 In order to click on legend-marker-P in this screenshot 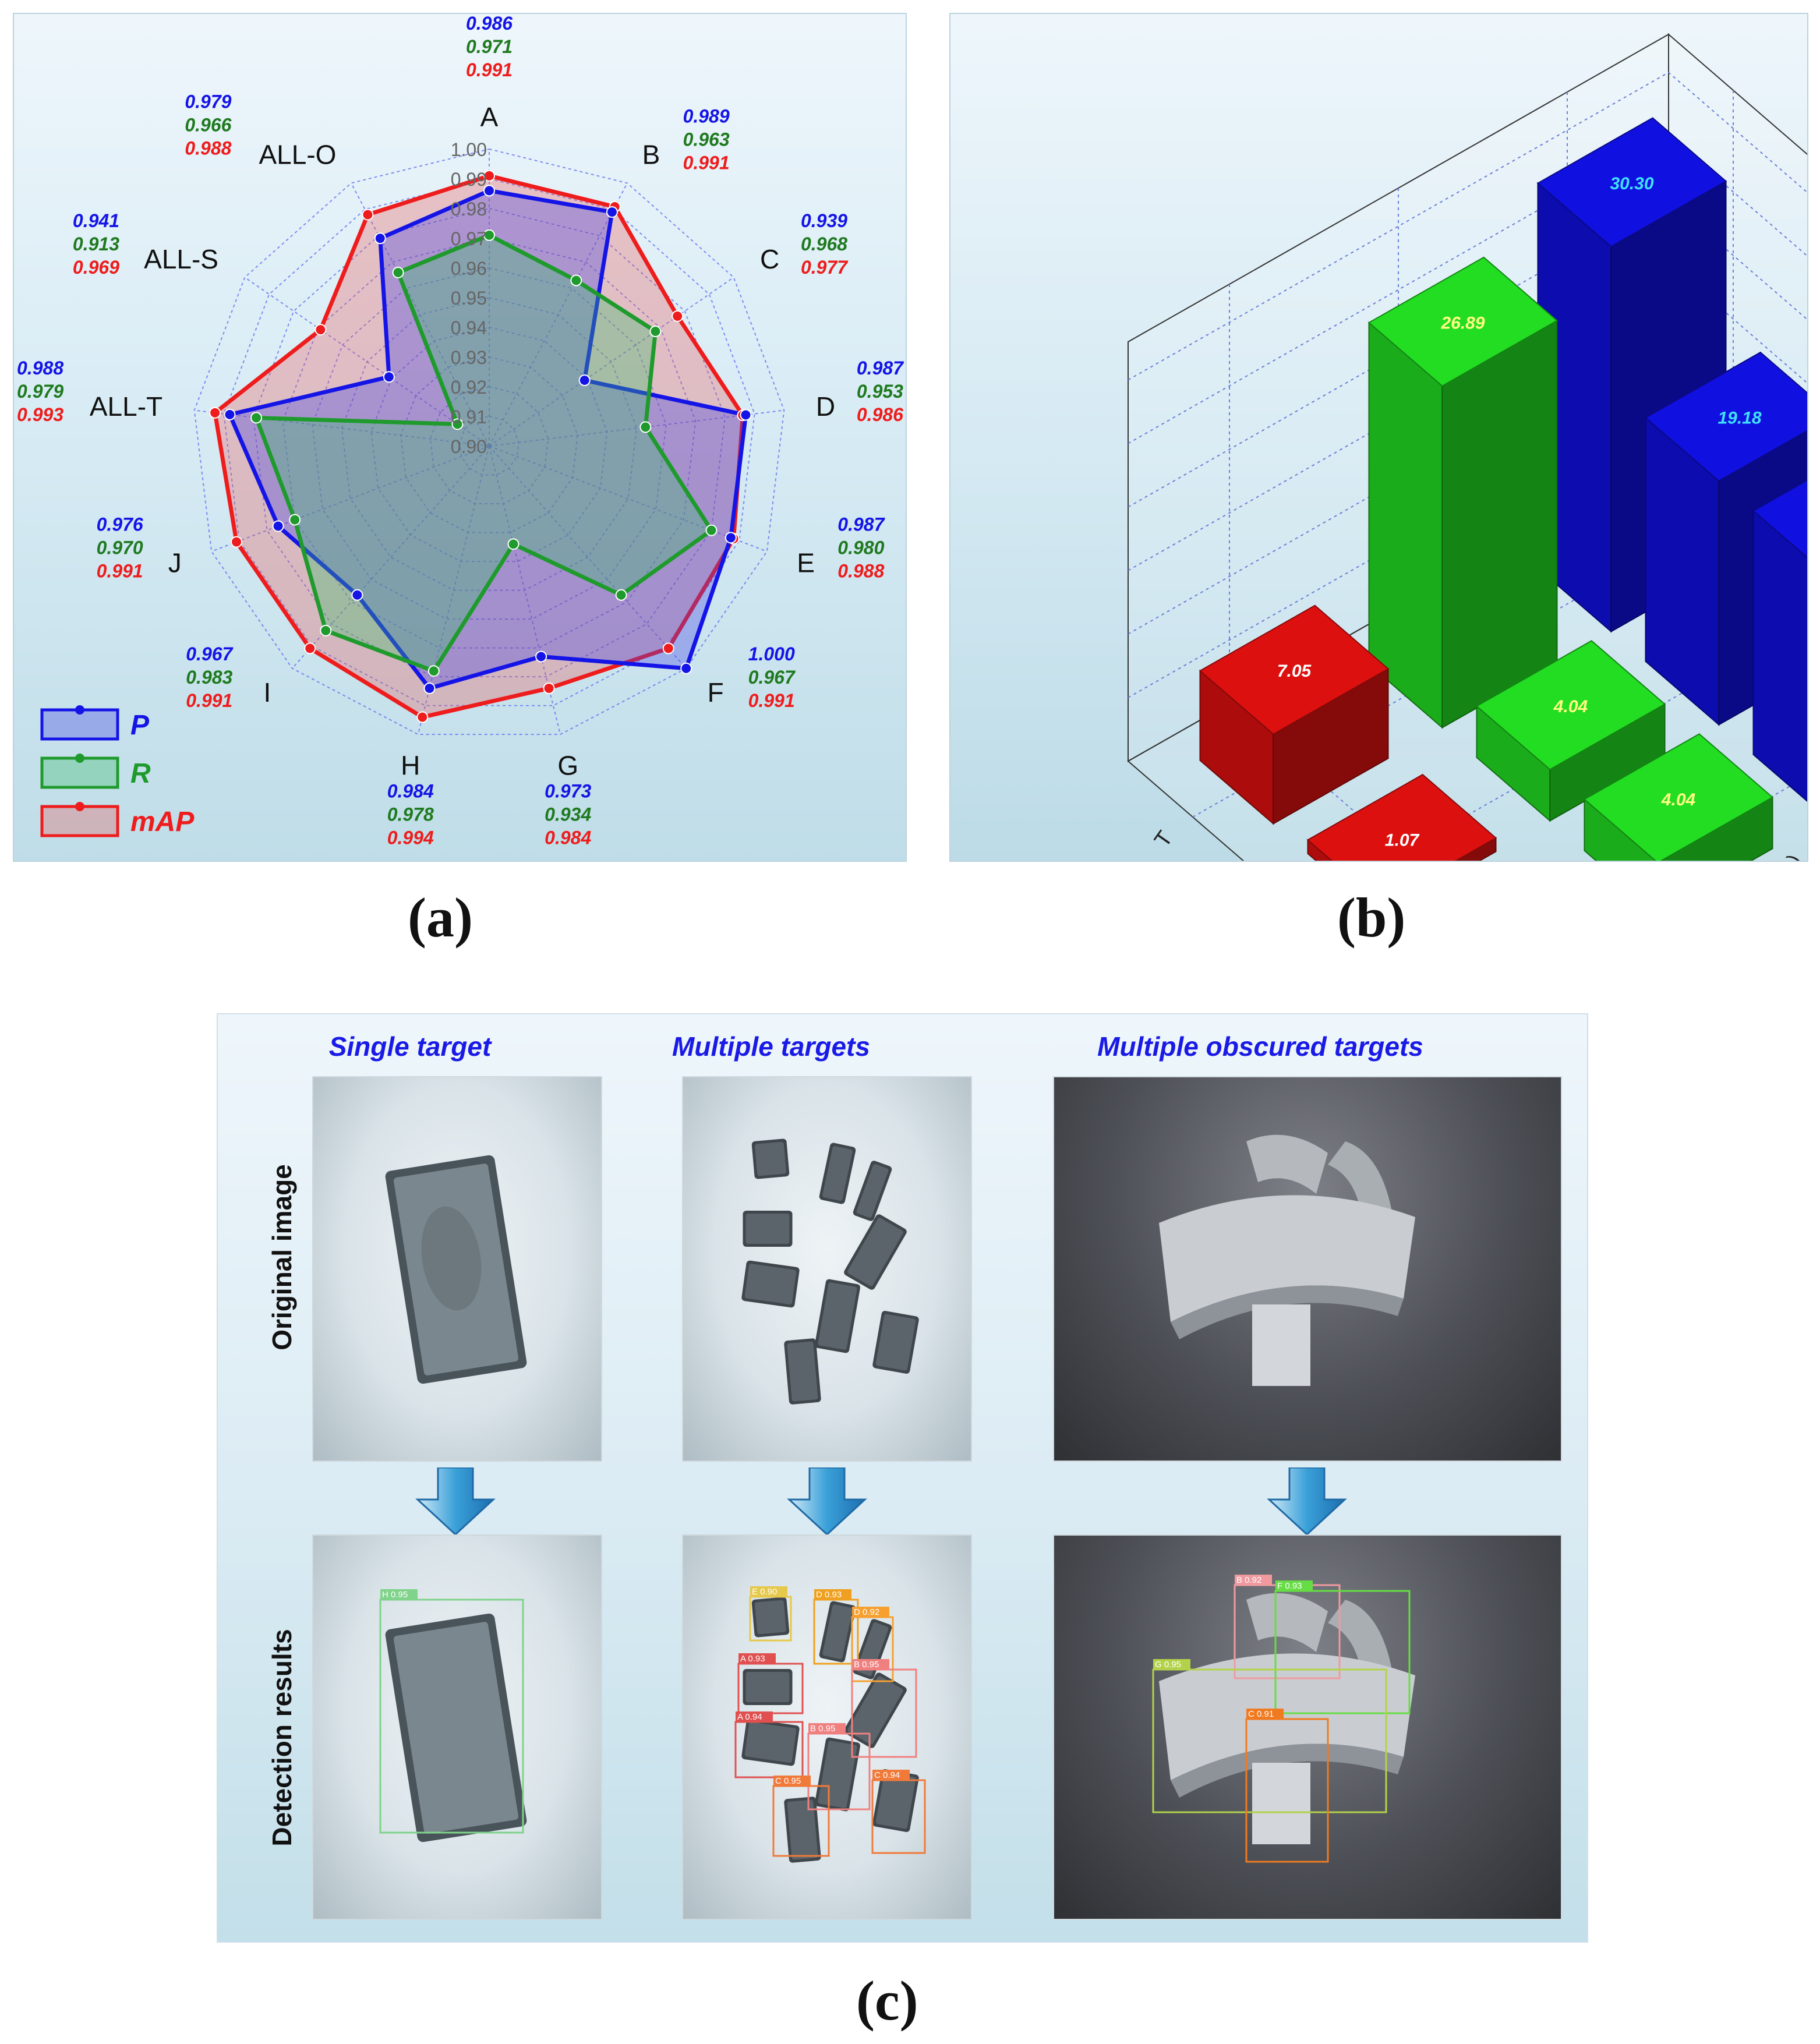, I will do `click(79, 710)`.